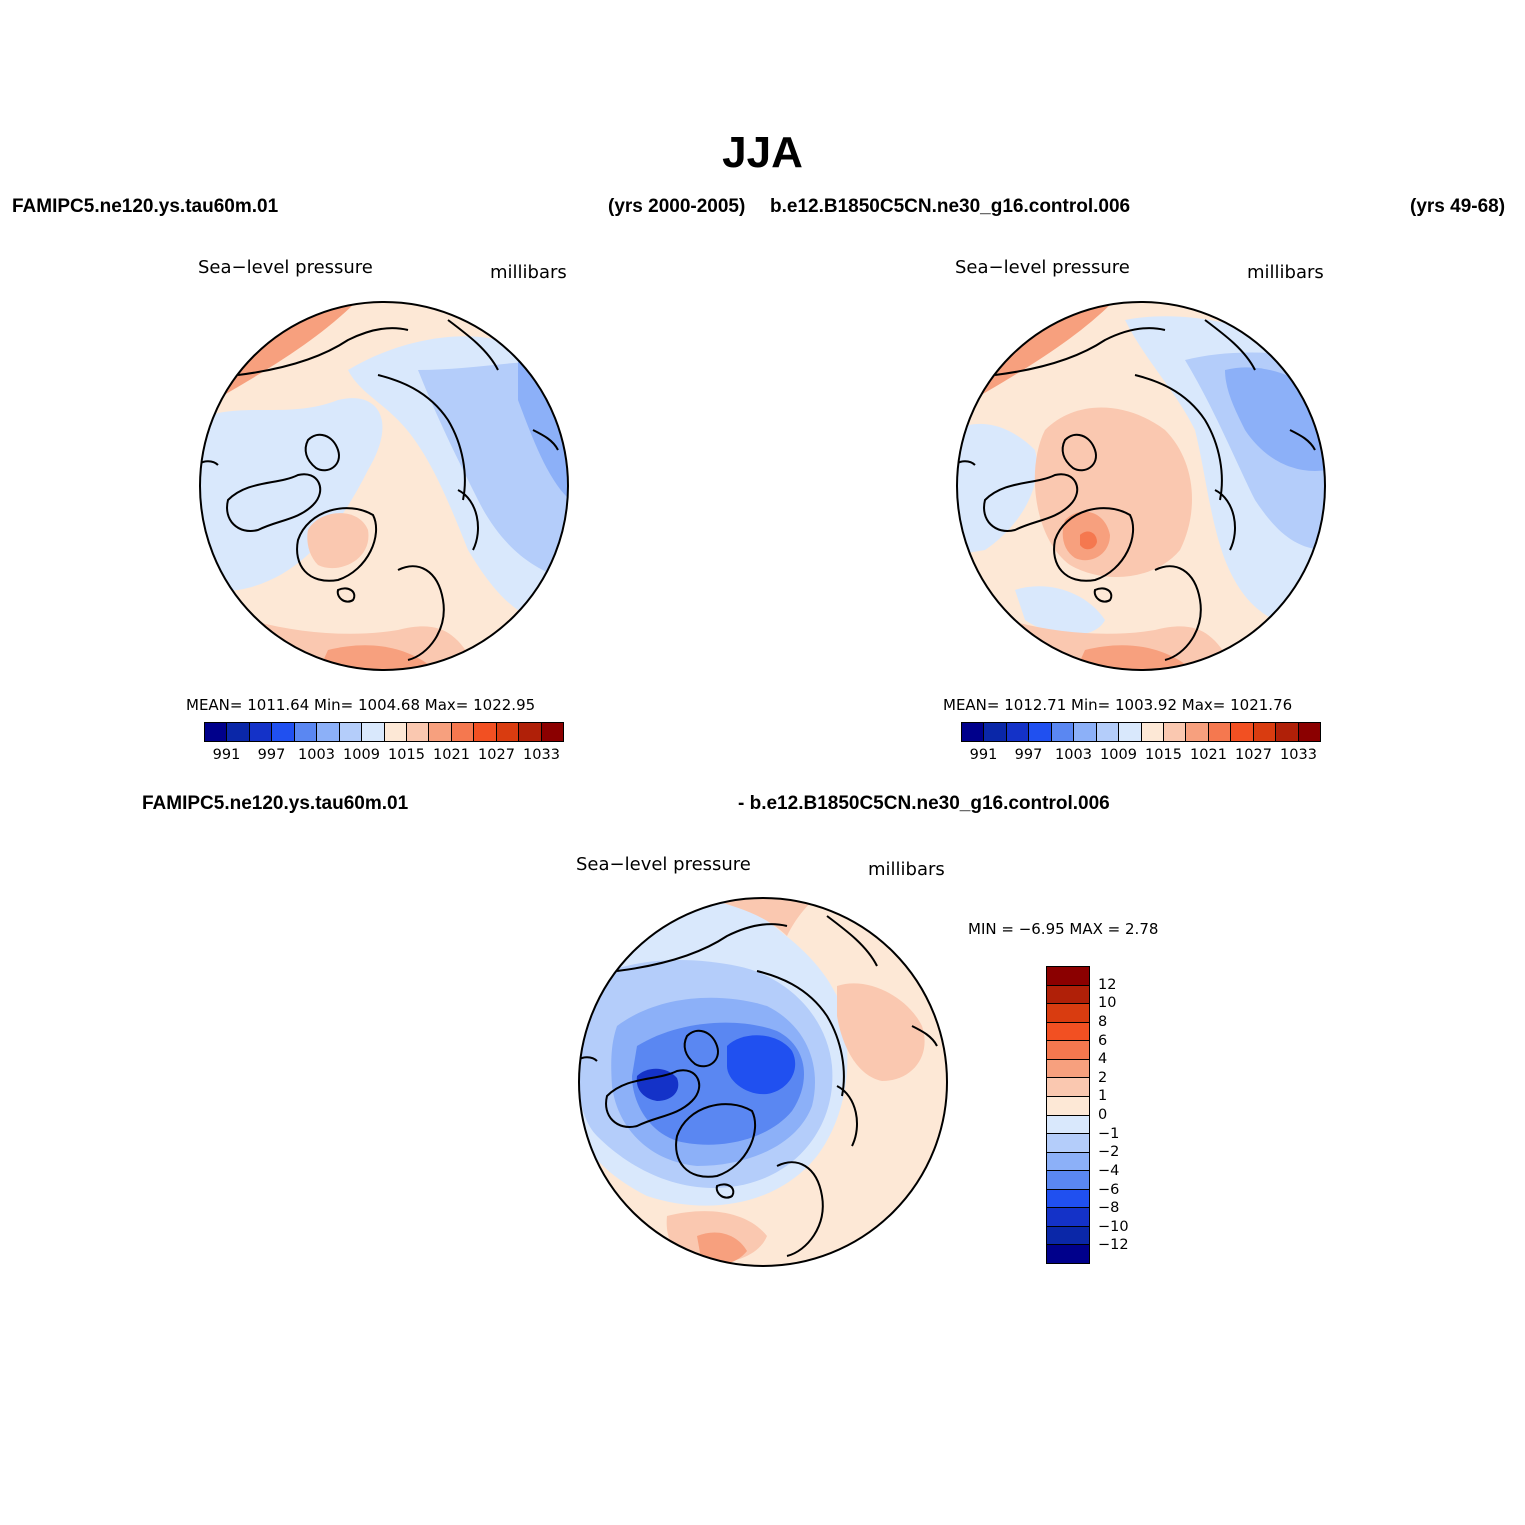 The image size is (1525, 1525). I want to click on panel2-polar-map, so click(1141, 486).